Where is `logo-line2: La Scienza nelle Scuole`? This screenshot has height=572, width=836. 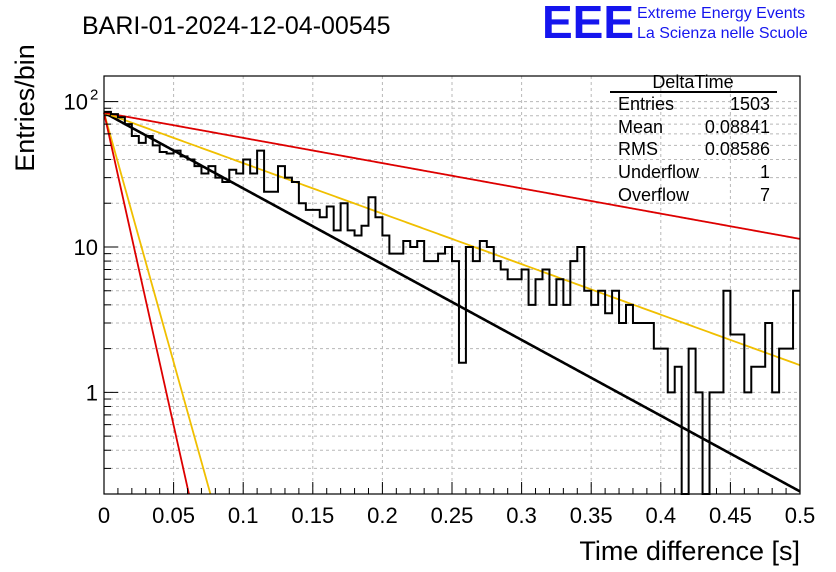
logo-line2: La Scienza nelle Scuole is located at coordinates (722, 33).